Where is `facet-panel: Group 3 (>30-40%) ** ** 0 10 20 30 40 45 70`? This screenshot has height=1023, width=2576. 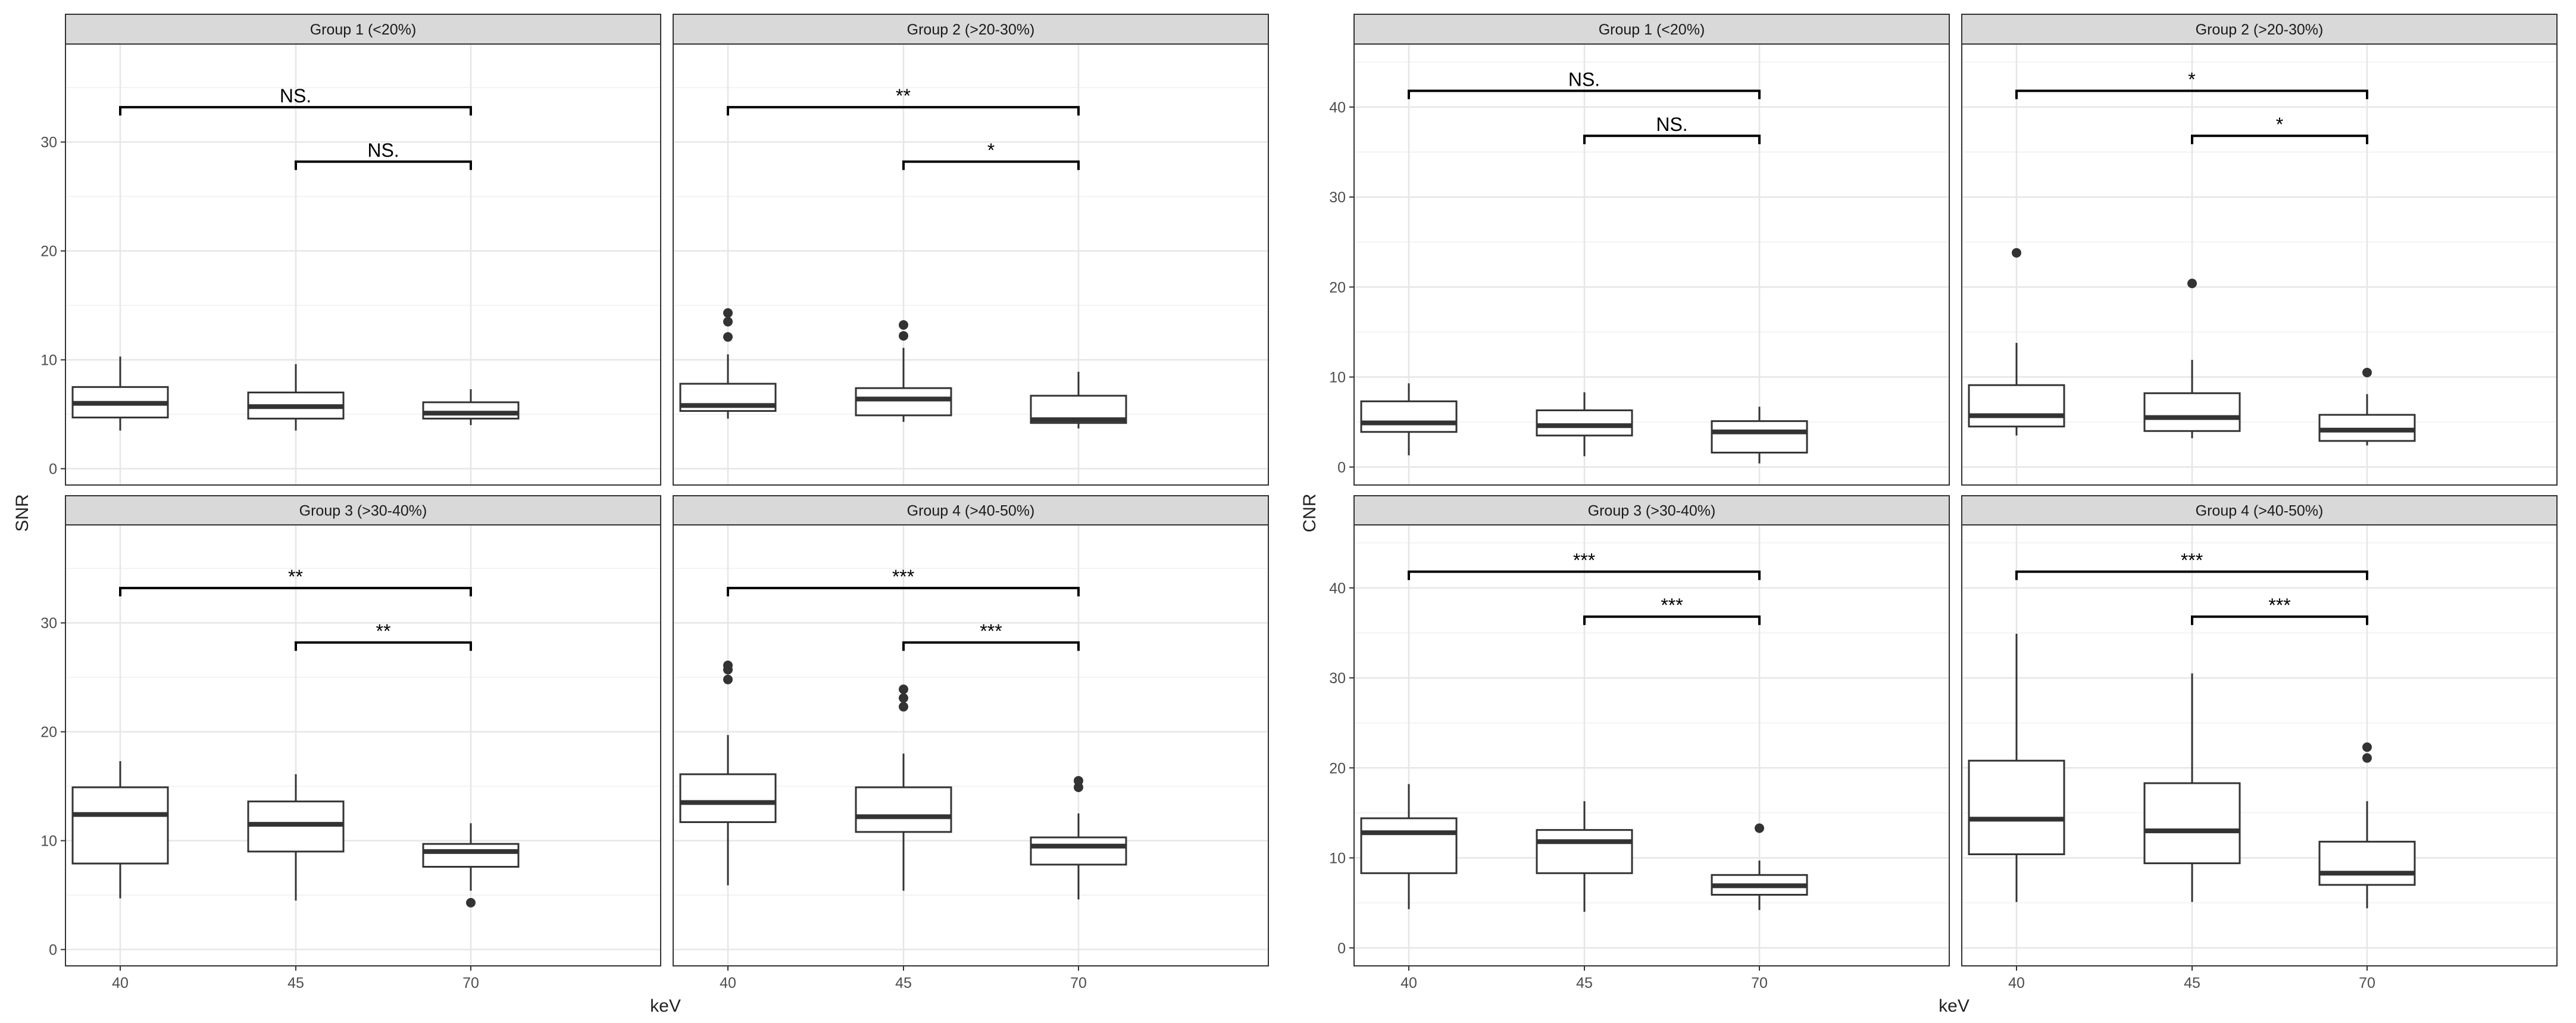
facet-panel: Group 3 (>30-40%) ** ** 0 10 20 30 40 45 70 is located at coordinates (350, 743).